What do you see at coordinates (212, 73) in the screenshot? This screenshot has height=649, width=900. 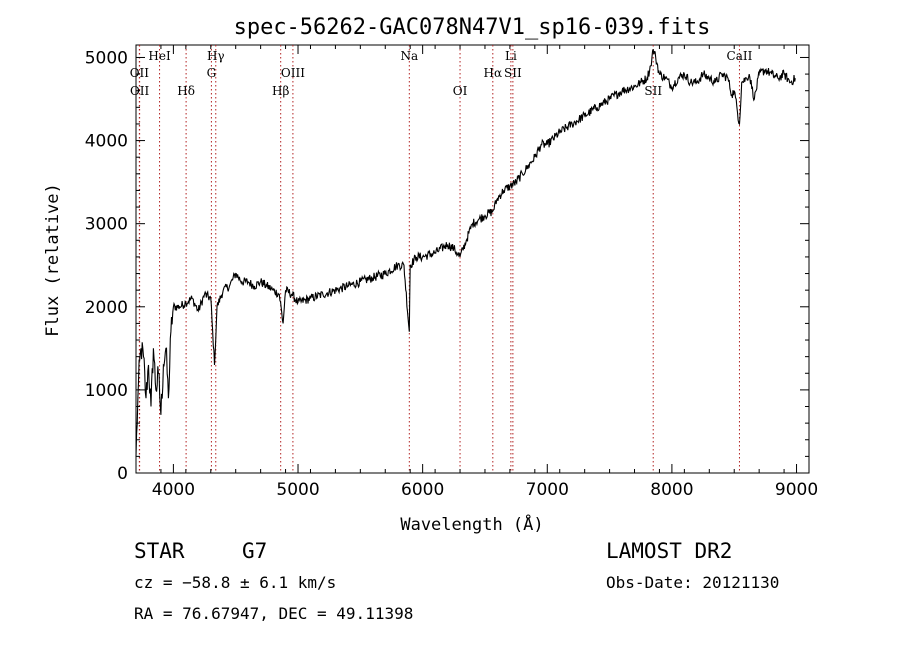 I see `line-label-5: G` at bounding box center [212, 73].